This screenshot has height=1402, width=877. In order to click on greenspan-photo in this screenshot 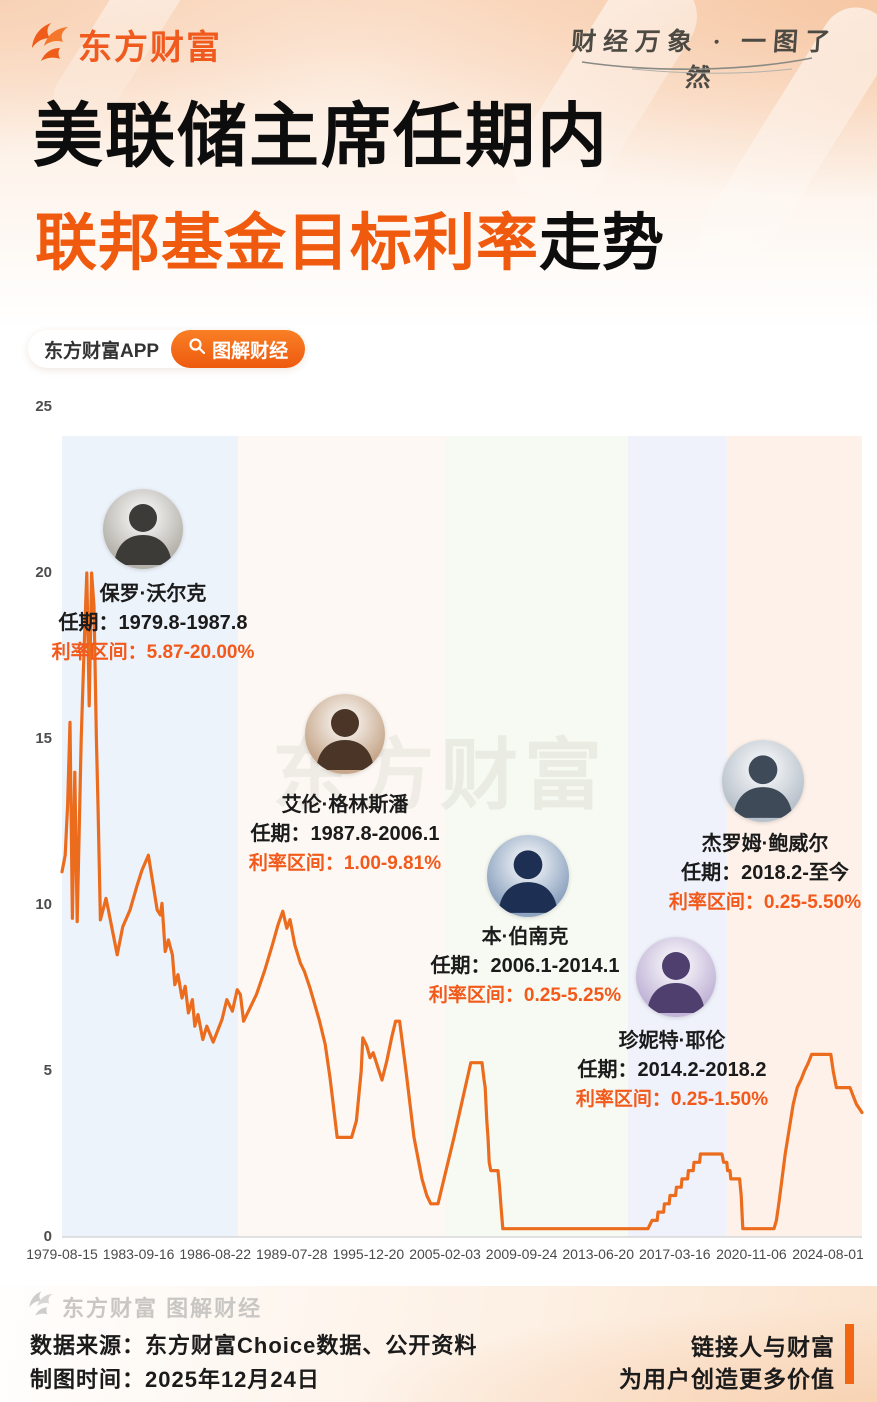, I will do `click(345, 734)`.